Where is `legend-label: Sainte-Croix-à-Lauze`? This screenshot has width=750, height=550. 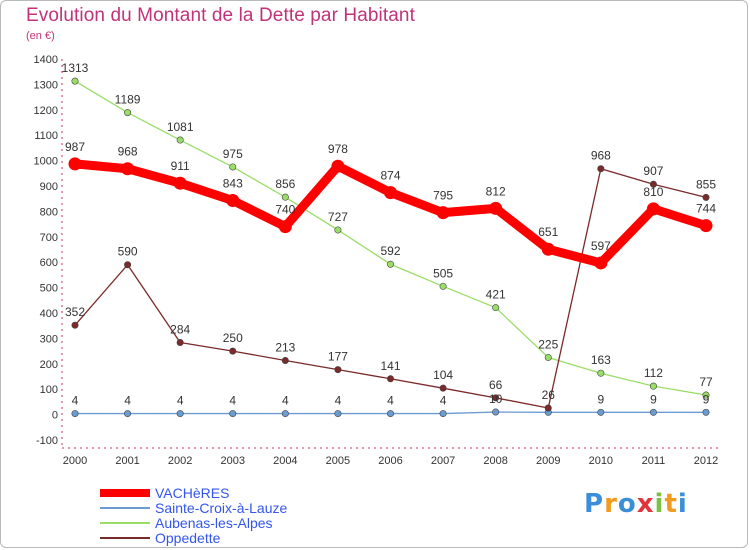 legend-label: Sainte-Croix-à-Lauze is located at coordinates (221, 508).